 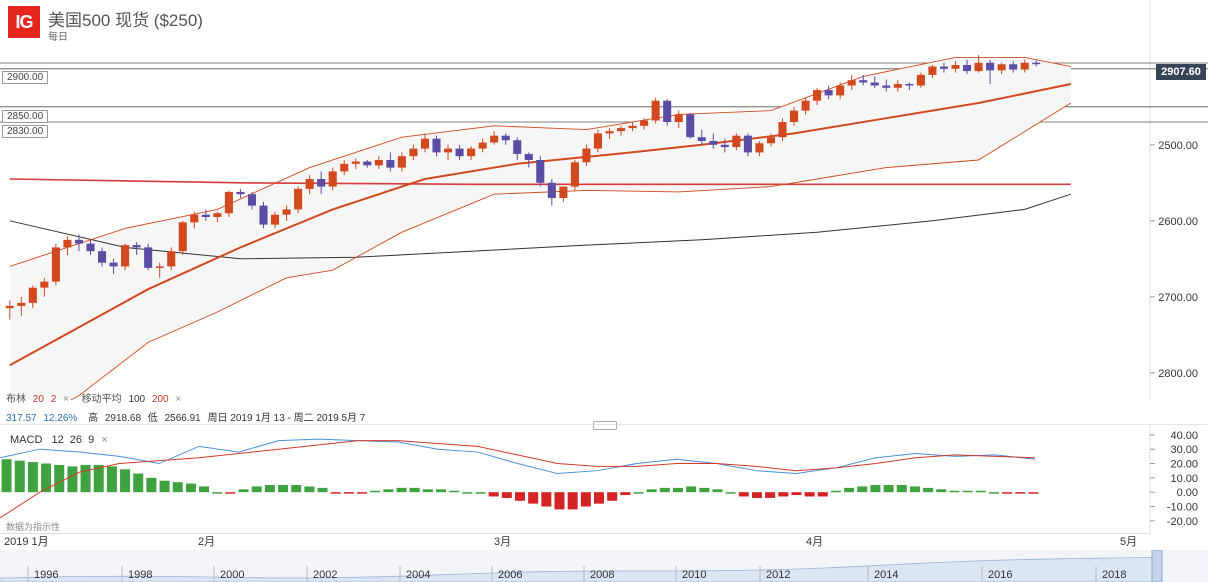 I want to click on hline-label-2900: 2900.00, so click(x=25, y=77).